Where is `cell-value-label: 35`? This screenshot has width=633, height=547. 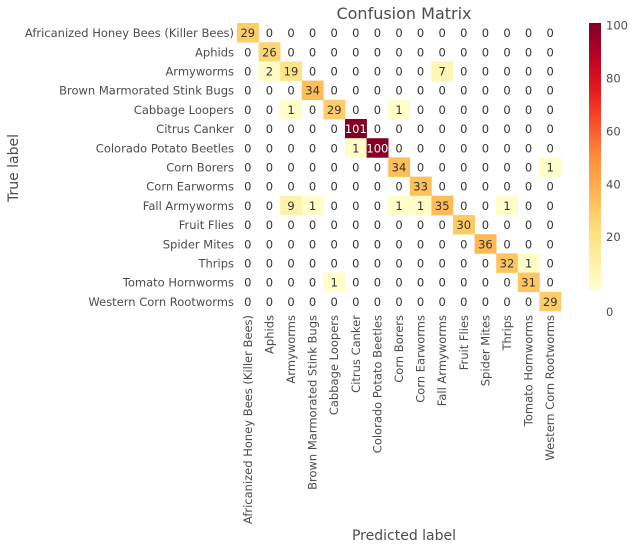
cell-value-label: 35 is located at coordinates (442, 206).